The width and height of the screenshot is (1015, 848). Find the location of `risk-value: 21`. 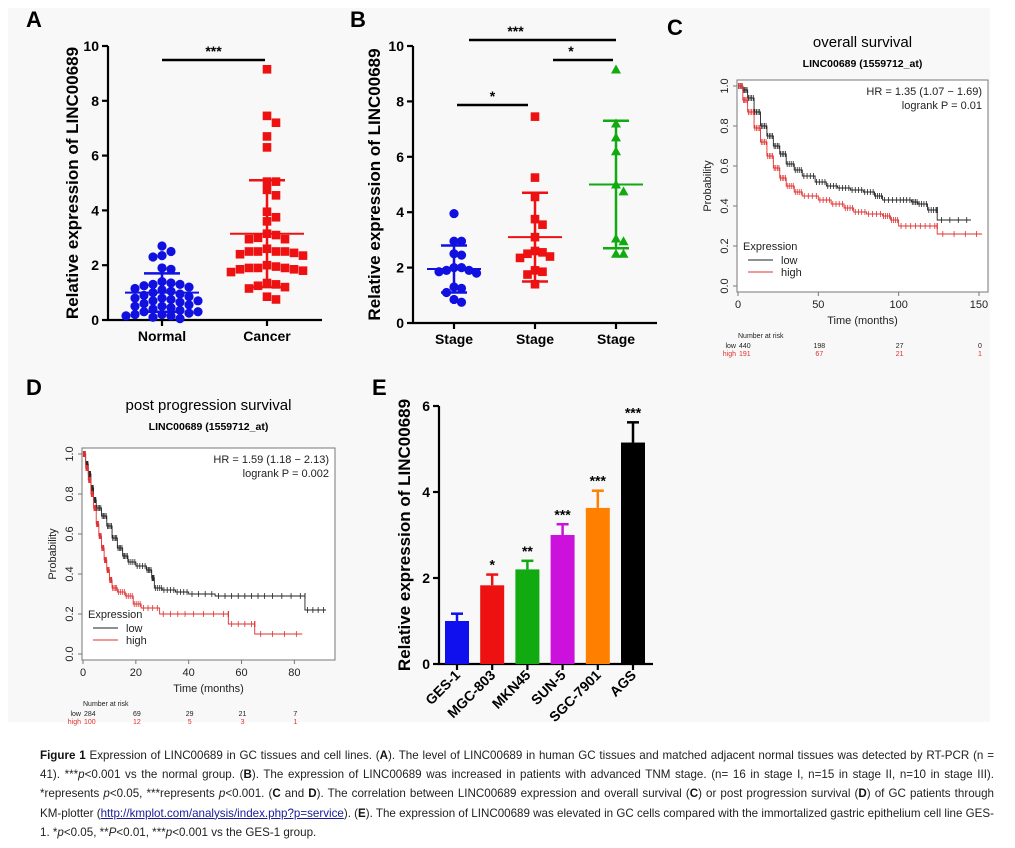

risk-value: 21 is located at coordinates (243, 714).